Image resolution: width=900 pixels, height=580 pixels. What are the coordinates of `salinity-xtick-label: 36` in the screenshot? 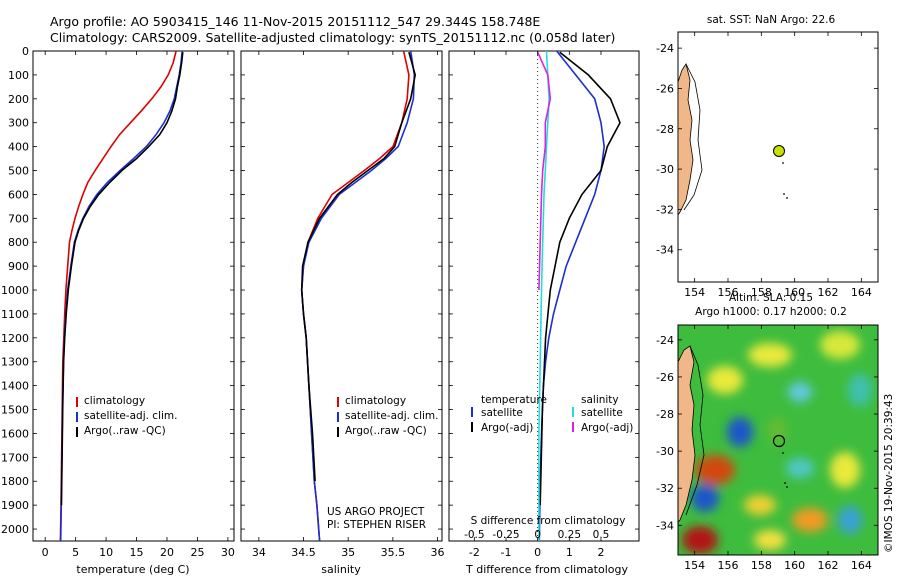 It's located at (438, 552).